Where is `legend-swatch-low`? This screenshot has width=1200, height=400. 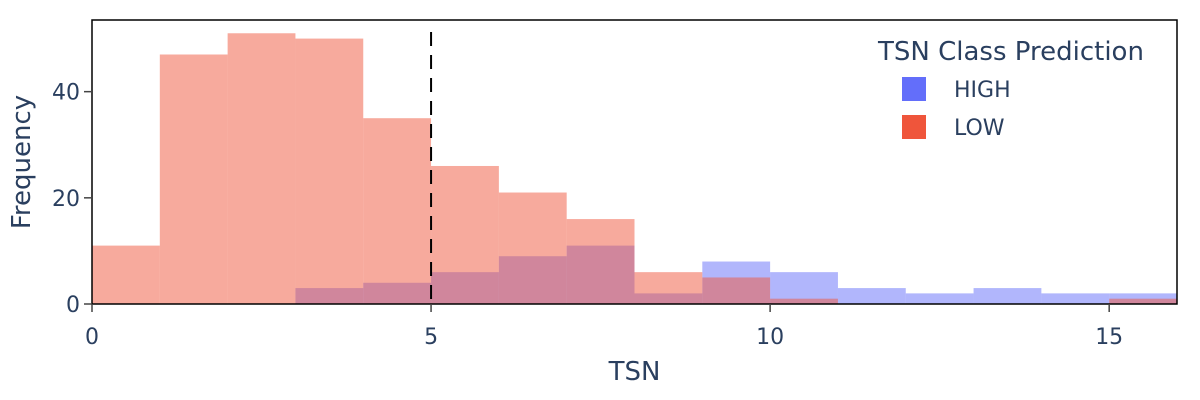
legend-swatch-low is located at coordinates (914, 127).